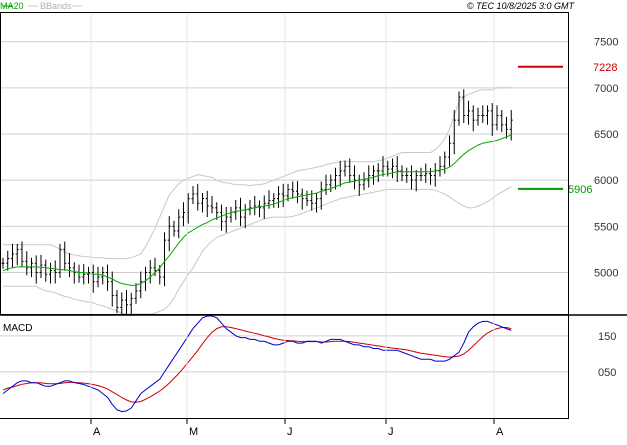 This screenshot has height=445, width=627. What do you see at coordinates (193, 432) in the screenshot?
I see `x-tick-label: M` at bounding box center [193, 432].